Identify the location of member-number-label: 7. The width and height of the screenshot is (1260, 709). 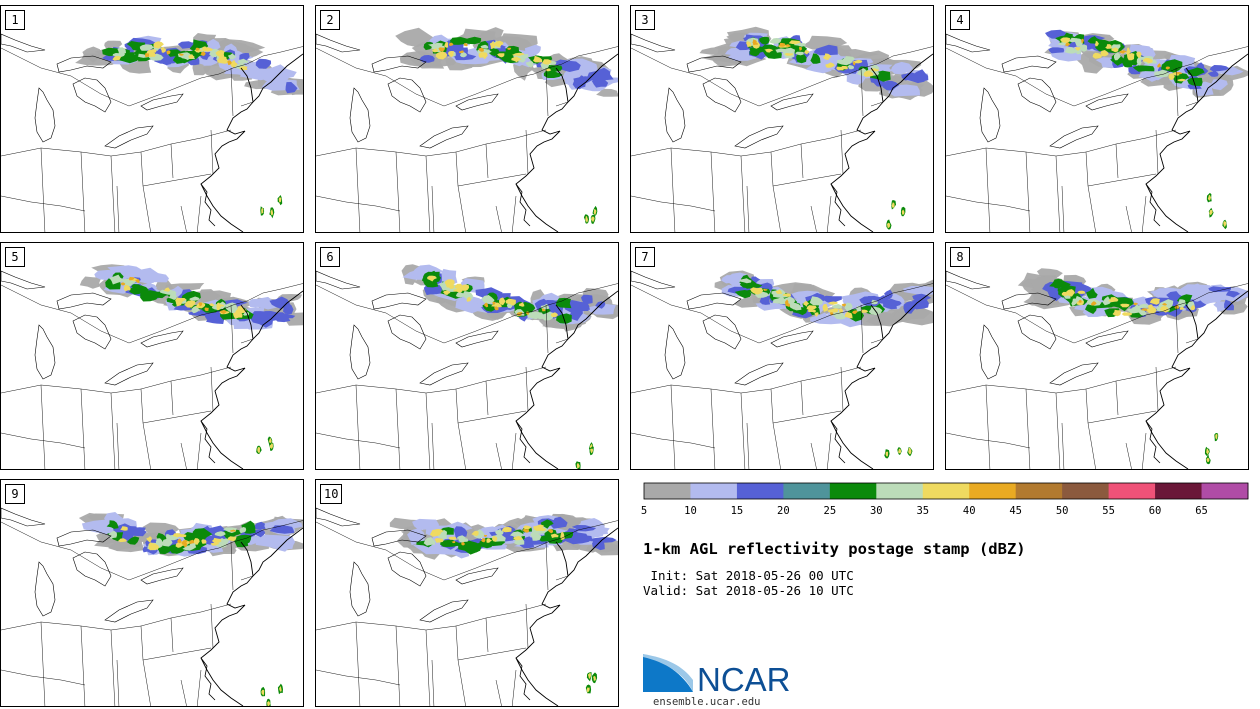
(645, 257).